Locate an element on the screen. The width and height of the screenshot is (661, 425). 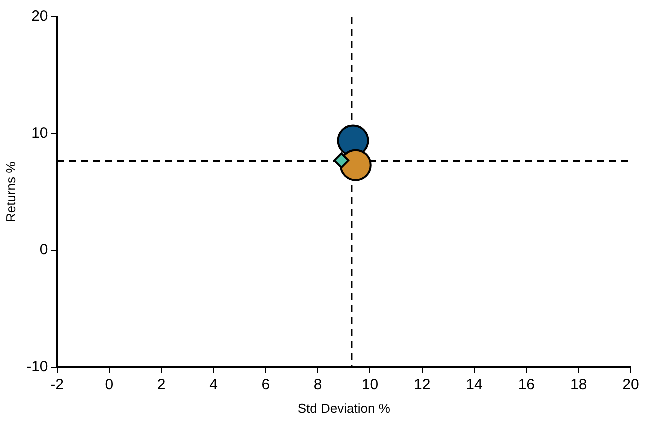
x-tick-label: 16 is located at coordinates (527, 385).